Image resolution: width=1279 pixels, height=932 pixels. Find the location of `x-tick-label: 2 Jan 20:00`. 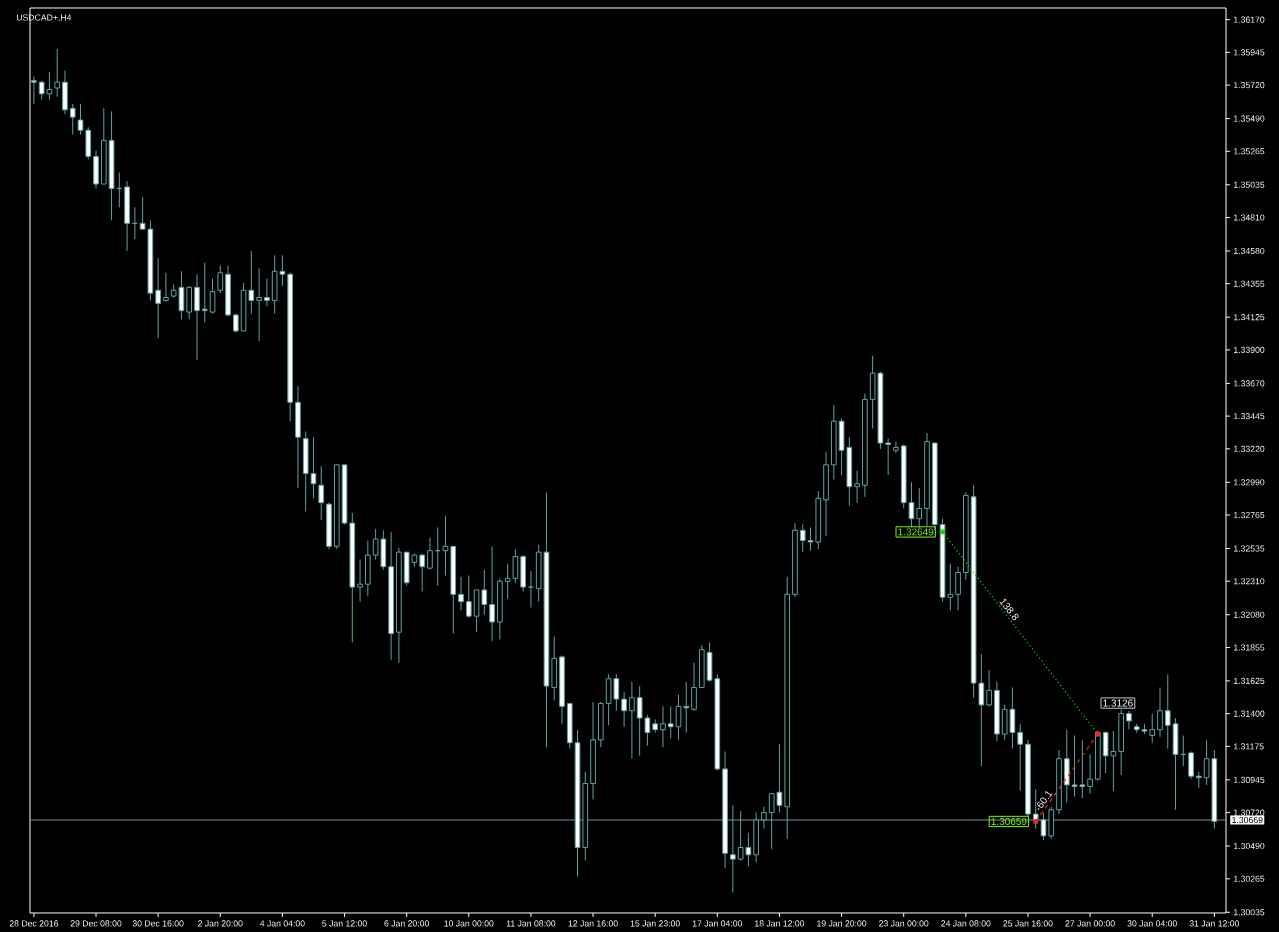

x-tick-label: 2 Jan 20:00 is located at coordinates (220, 923).